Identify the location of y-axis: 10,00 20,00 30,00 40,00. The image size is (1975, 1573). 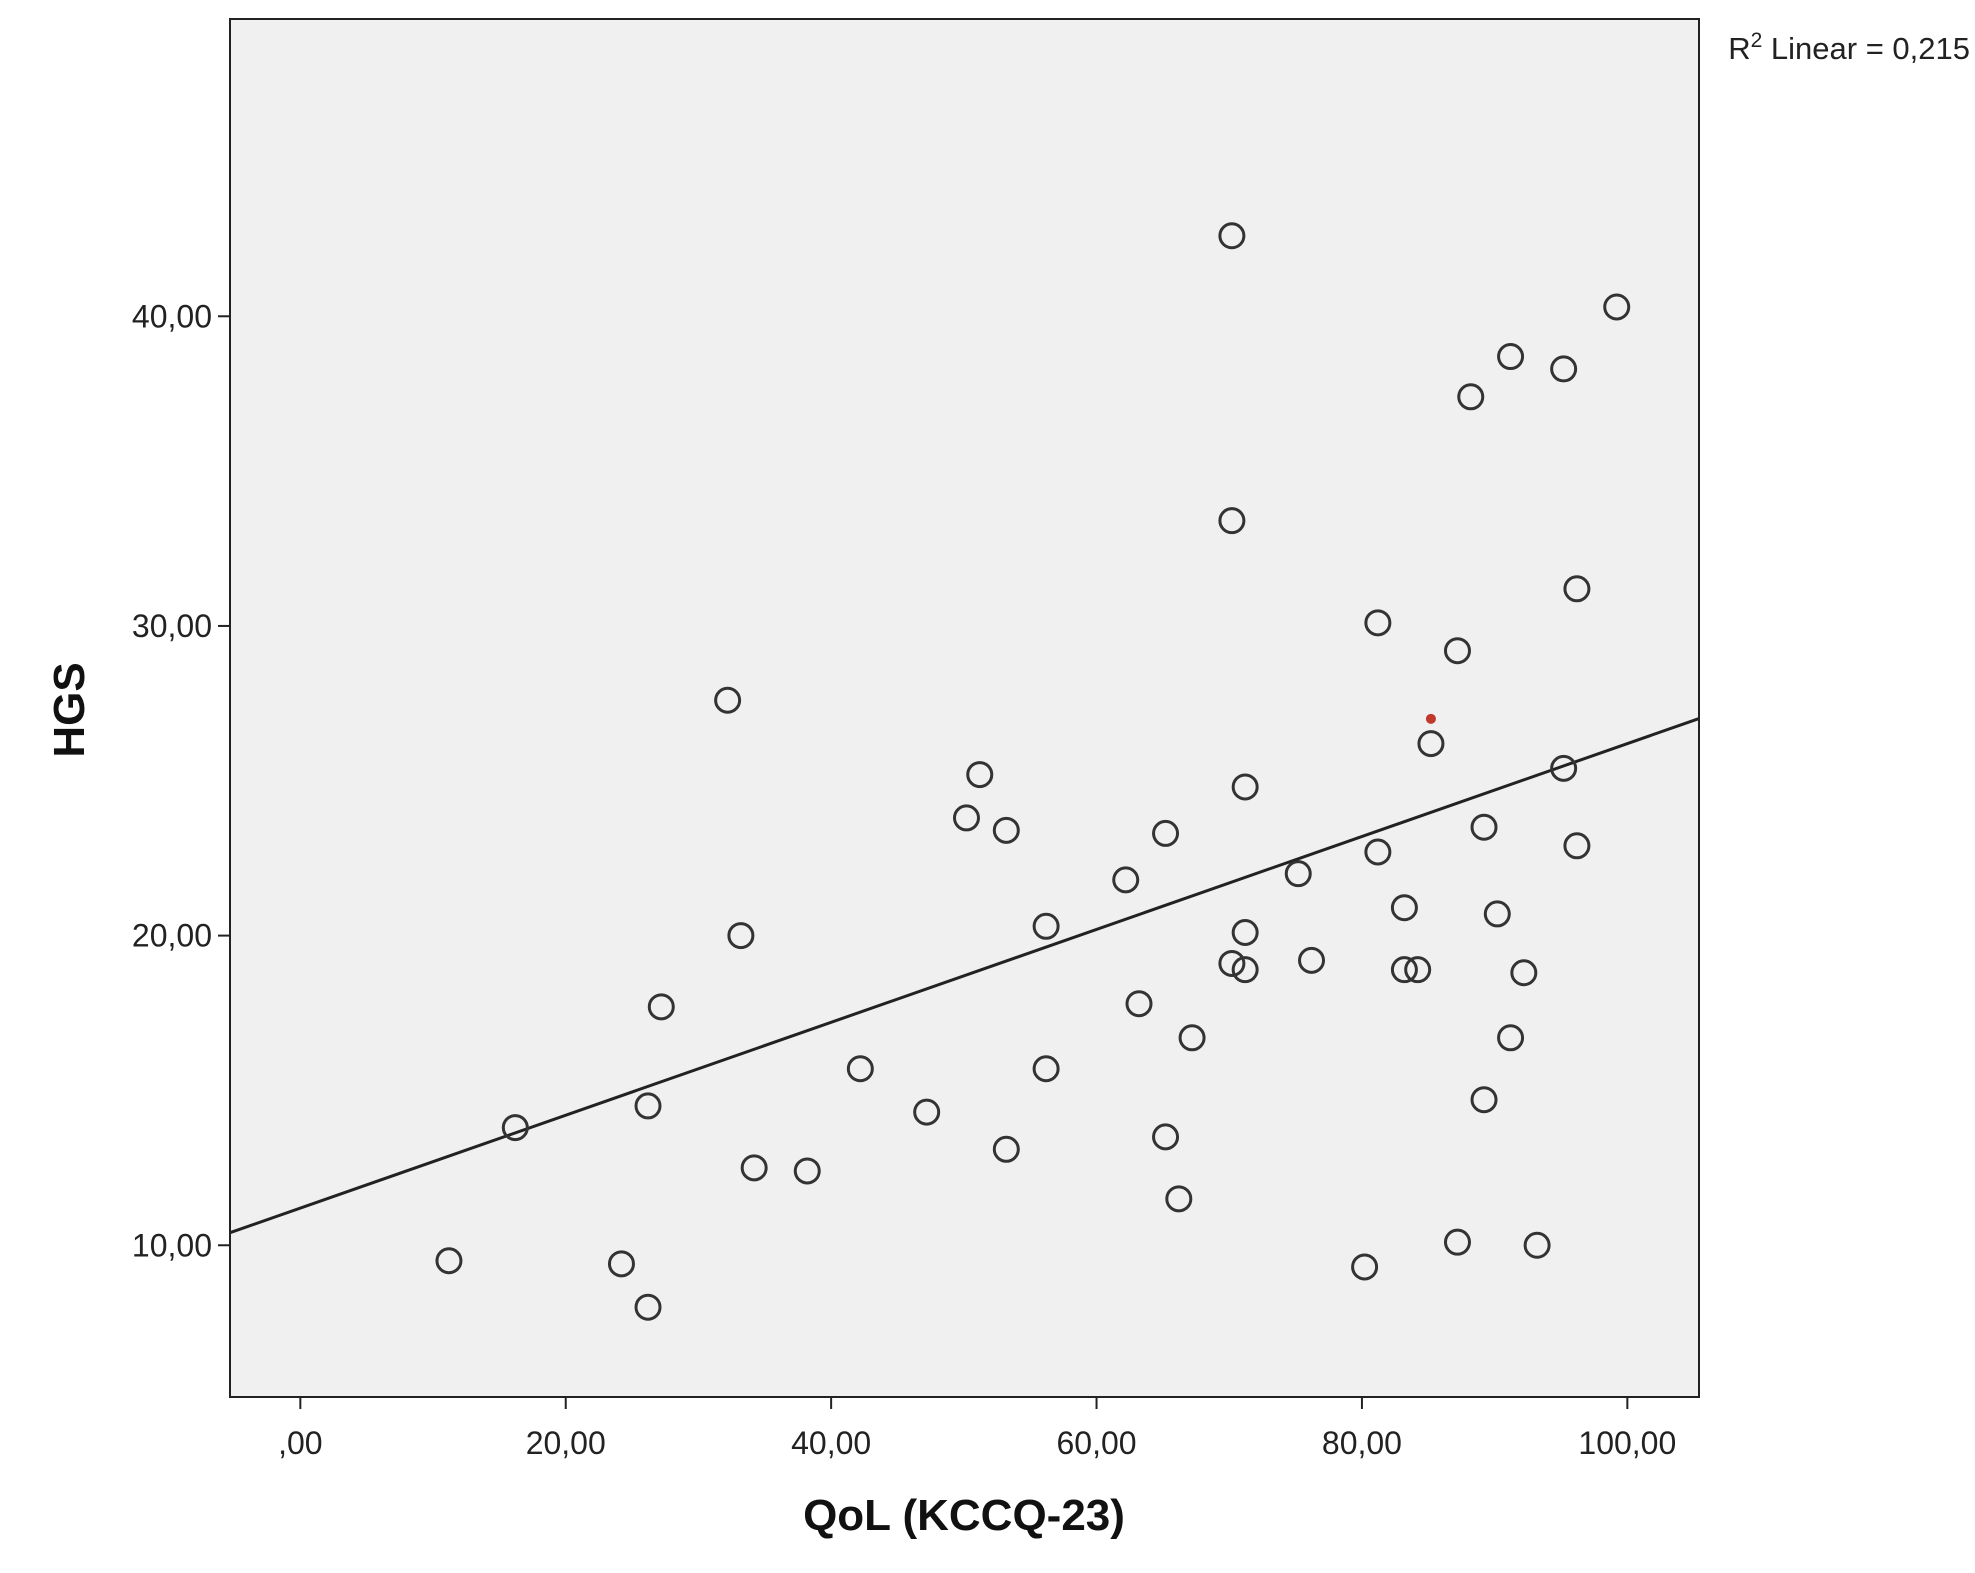
(181, 780).